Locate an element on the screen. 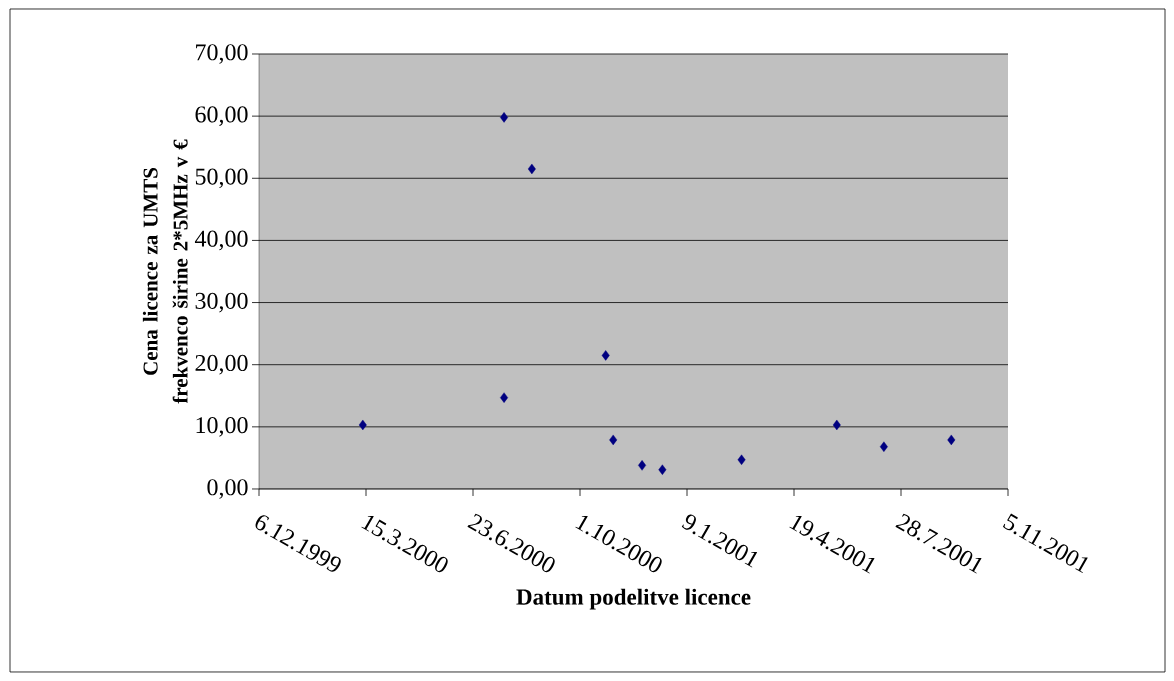 The height and width of the screenshot is (681, 1174). y-tick-label: 40,00 is located at coordinates (221, 240).